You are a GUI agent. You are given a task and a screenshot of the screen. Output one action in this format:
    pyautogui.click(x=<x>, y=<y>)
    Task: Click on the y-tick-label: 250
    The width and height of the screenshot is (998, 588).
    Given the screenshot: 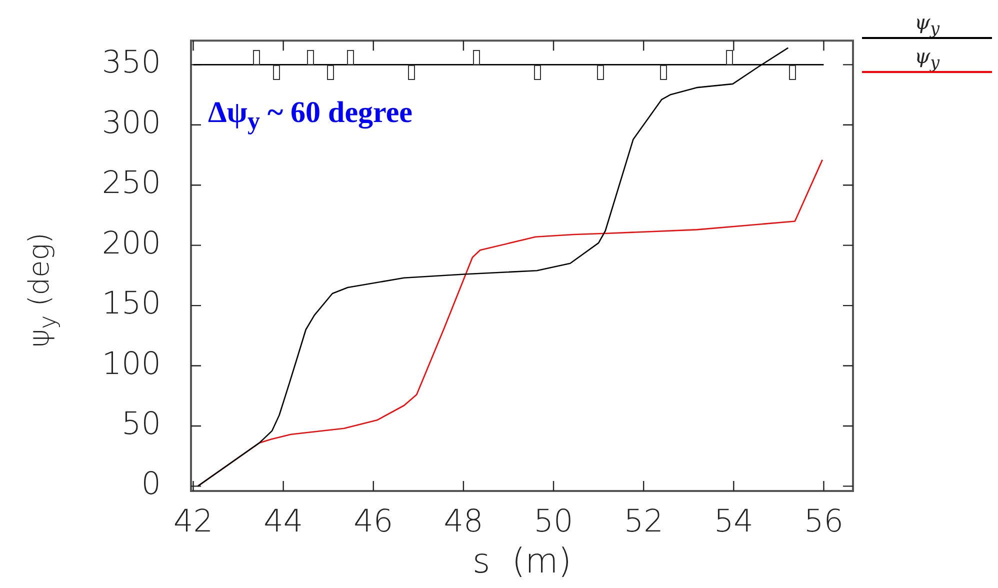 What is the action you would take?
    pyautogui.click(x=131, y=183)
    